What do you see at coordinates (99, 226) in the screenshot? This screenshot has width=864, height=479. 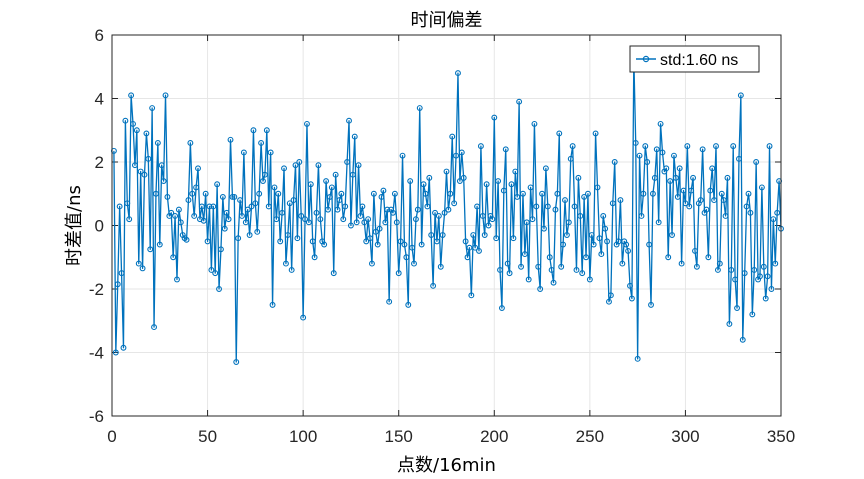 I see `y-tick-label: 0` at bounding box center [99, 226].